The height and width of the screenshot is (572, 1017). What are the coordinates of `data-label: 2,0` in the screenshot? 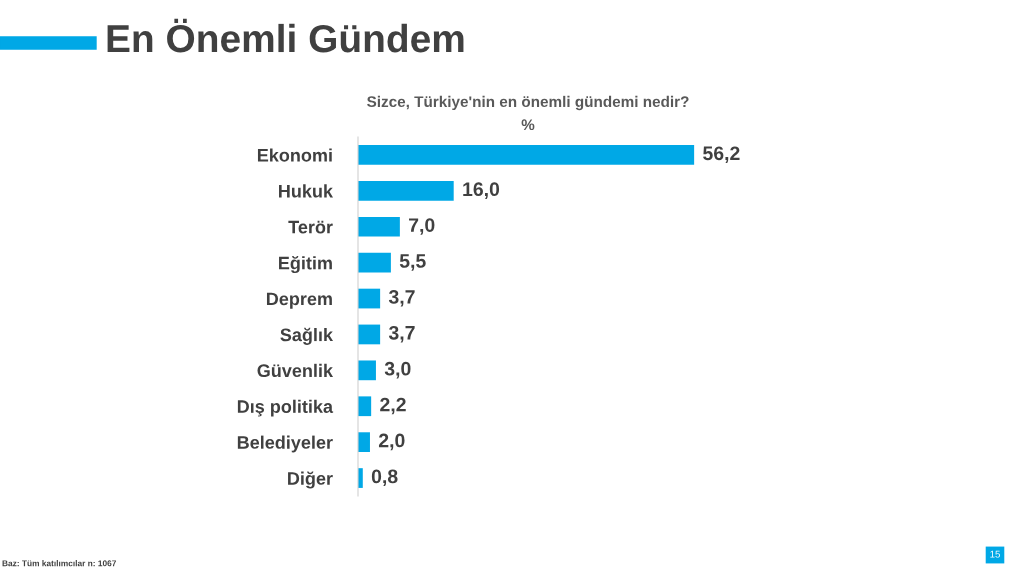 It's located at (391, 442).